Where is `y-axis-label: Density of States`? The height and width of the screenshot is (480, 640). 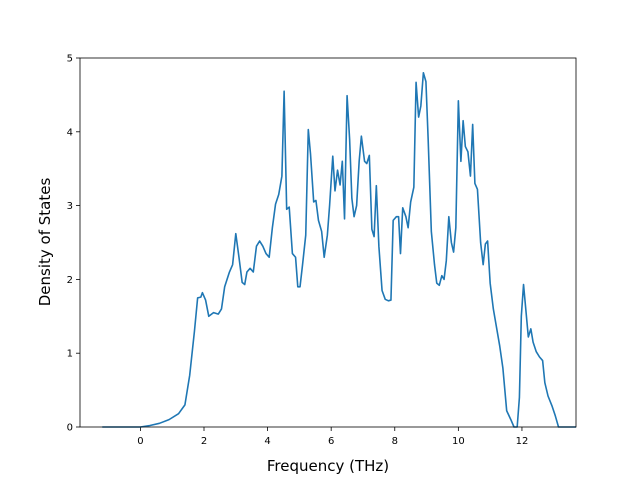 y-axis-label: Density of States is located at coordinates (45, 242).